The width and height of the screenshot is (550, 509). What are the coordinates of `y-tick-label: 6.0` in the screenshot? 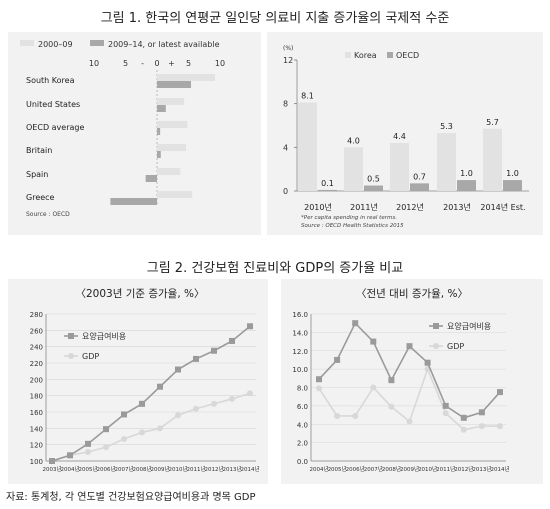 It's located at (302, 407).